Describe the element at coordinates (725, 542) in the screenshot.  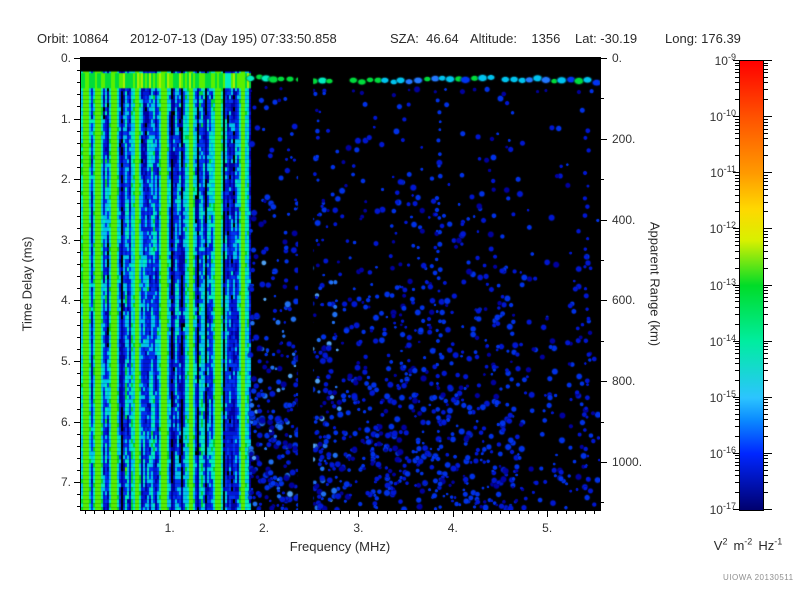
I see `unit-exponent: 2` at that location.